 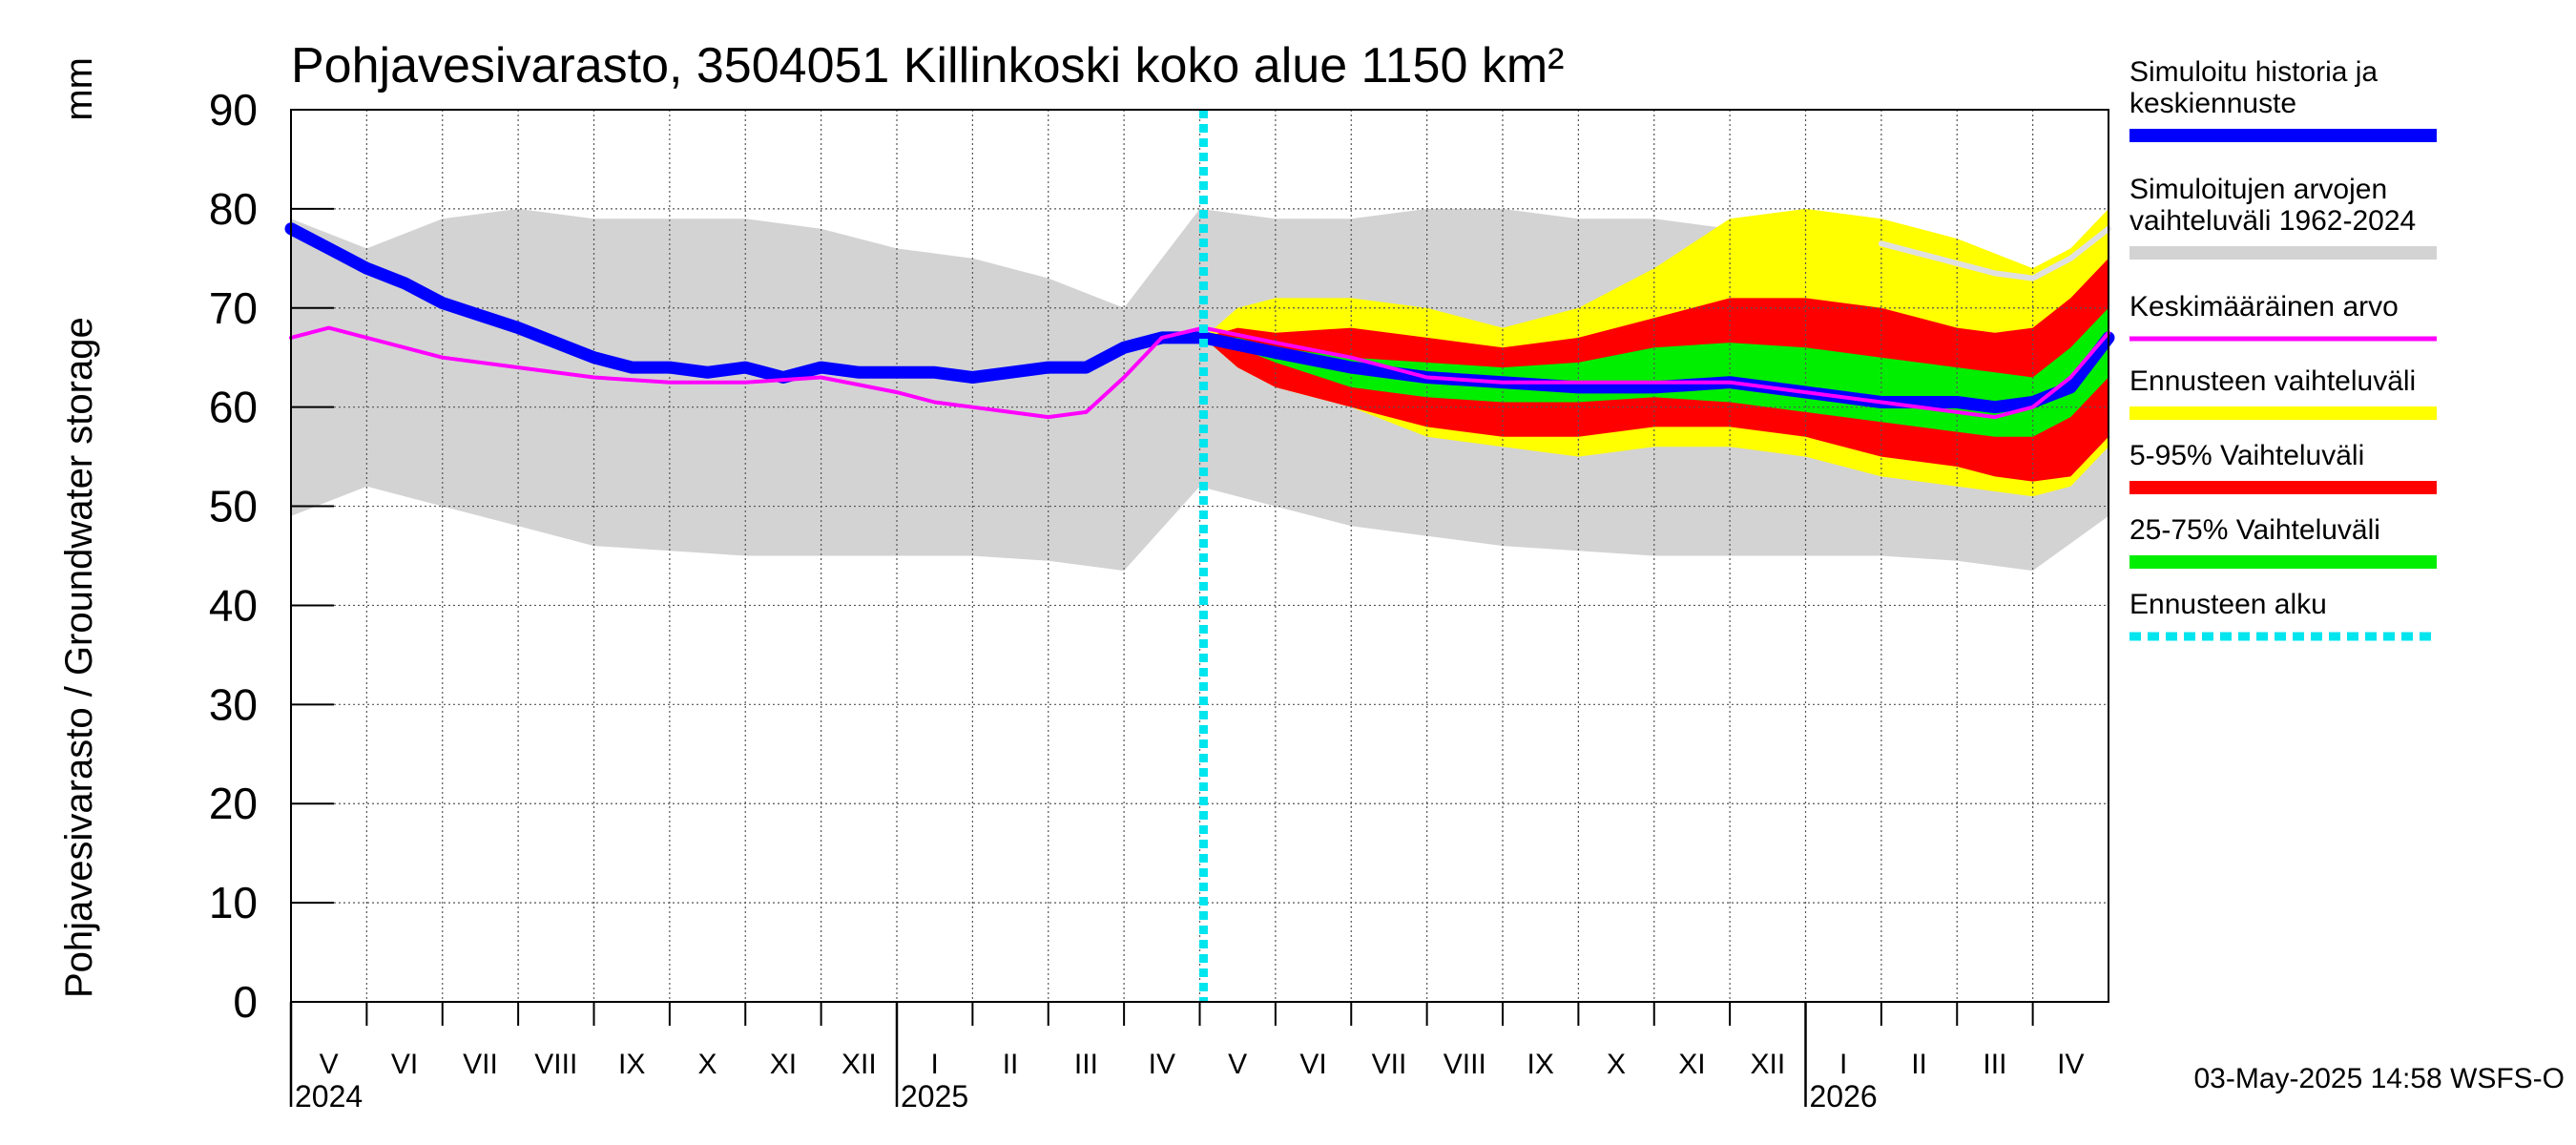 I want to click on x-year-label: 2026, so click(x=1844, y=1096).